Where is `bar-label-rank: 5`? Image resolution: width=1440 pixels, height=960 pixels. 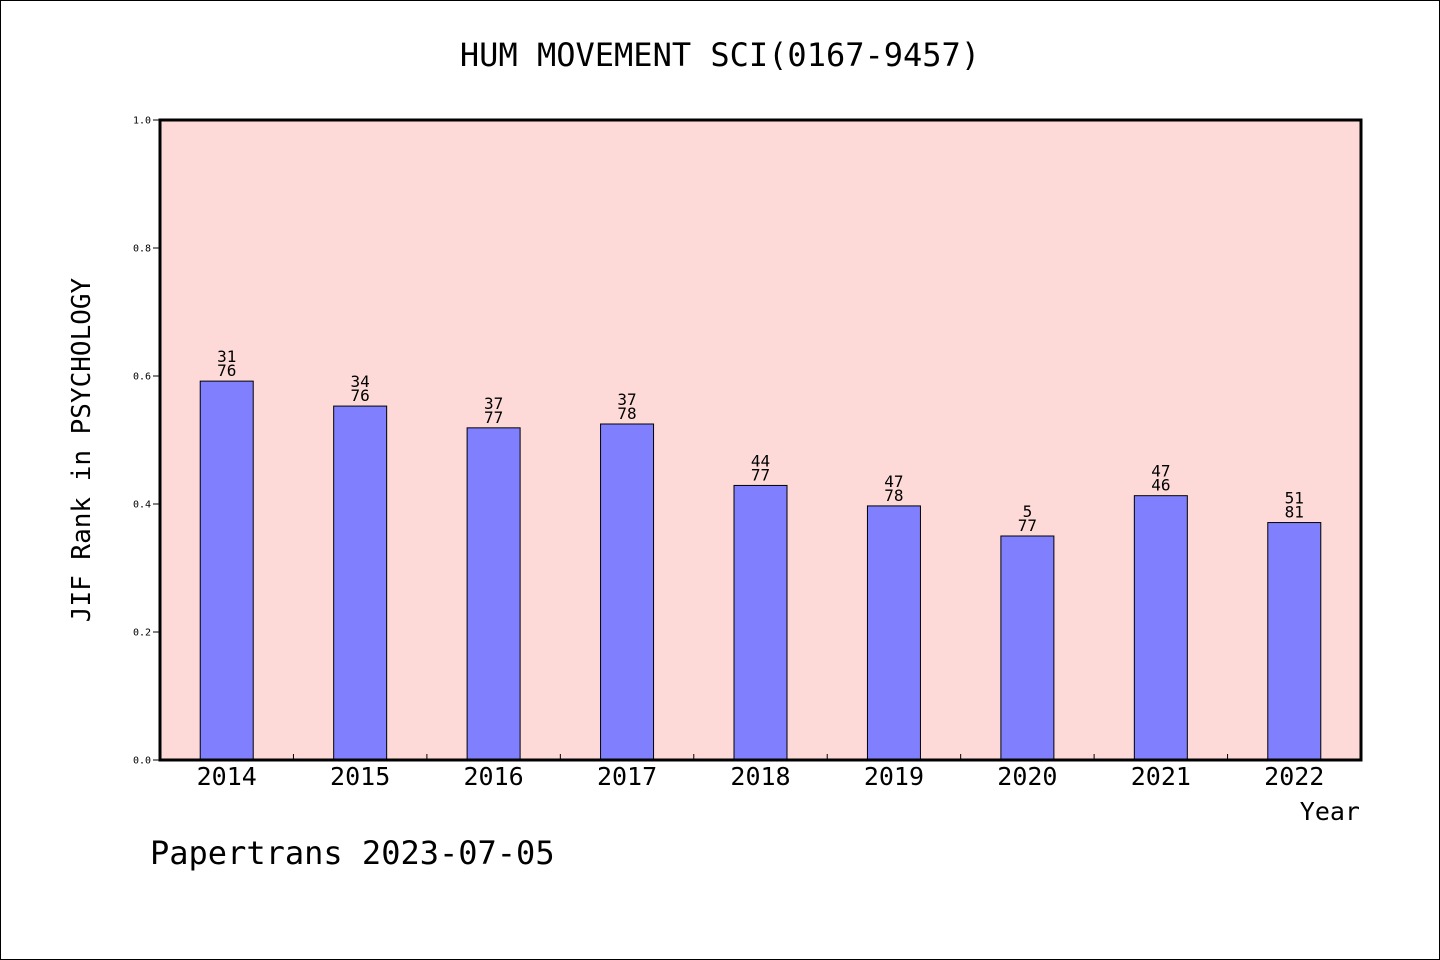 bar-label-rank: 5 is located at coordinates (1028, 511).